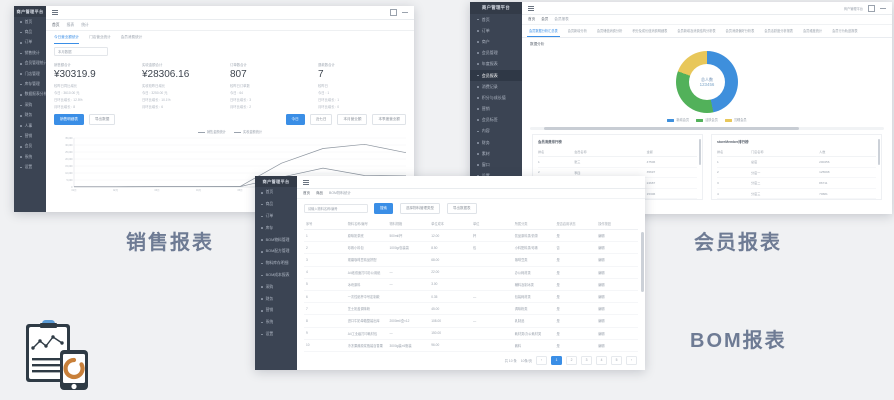  I want to click on member-tab-5: 会员消费偏好分析表, so click(740, 31).